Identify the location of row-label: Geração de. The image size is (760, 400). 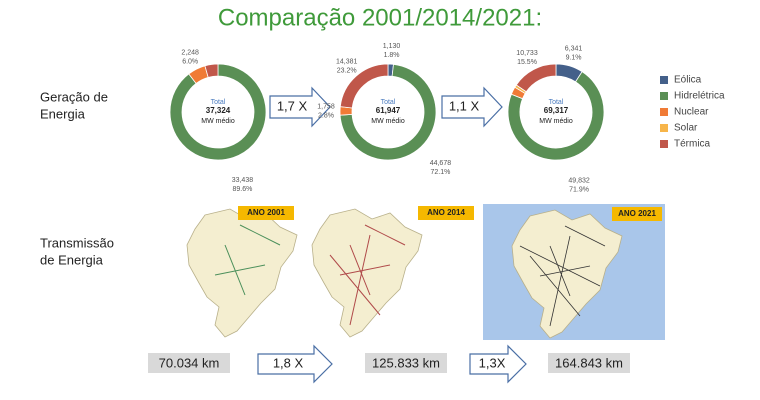
(74, 96).